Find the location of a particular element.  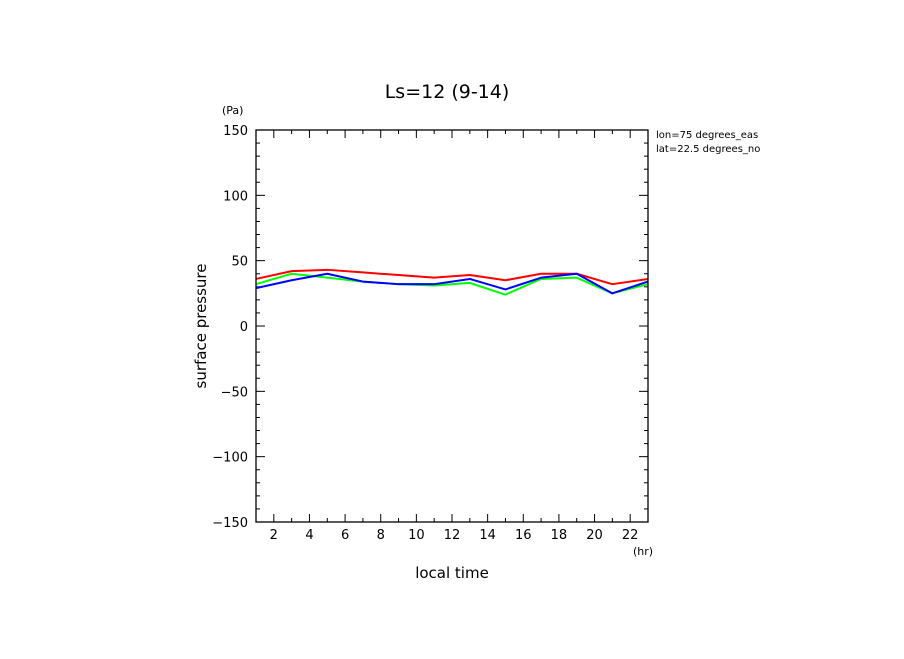

x-tick-label: 16 is located at coordinates (523, 535).